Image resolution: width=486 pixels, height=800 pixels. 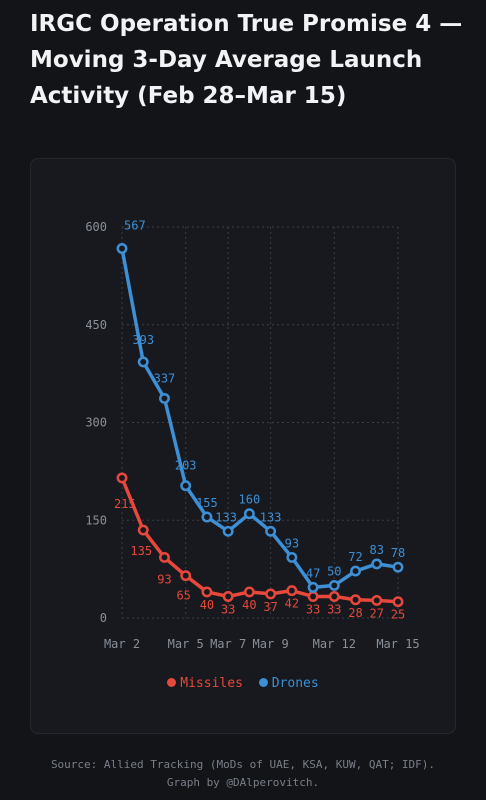 What do you see at coordinates (377, 550) in the screenshot?
I see `data-label-drones: 83` at bounding box center [377, 550].